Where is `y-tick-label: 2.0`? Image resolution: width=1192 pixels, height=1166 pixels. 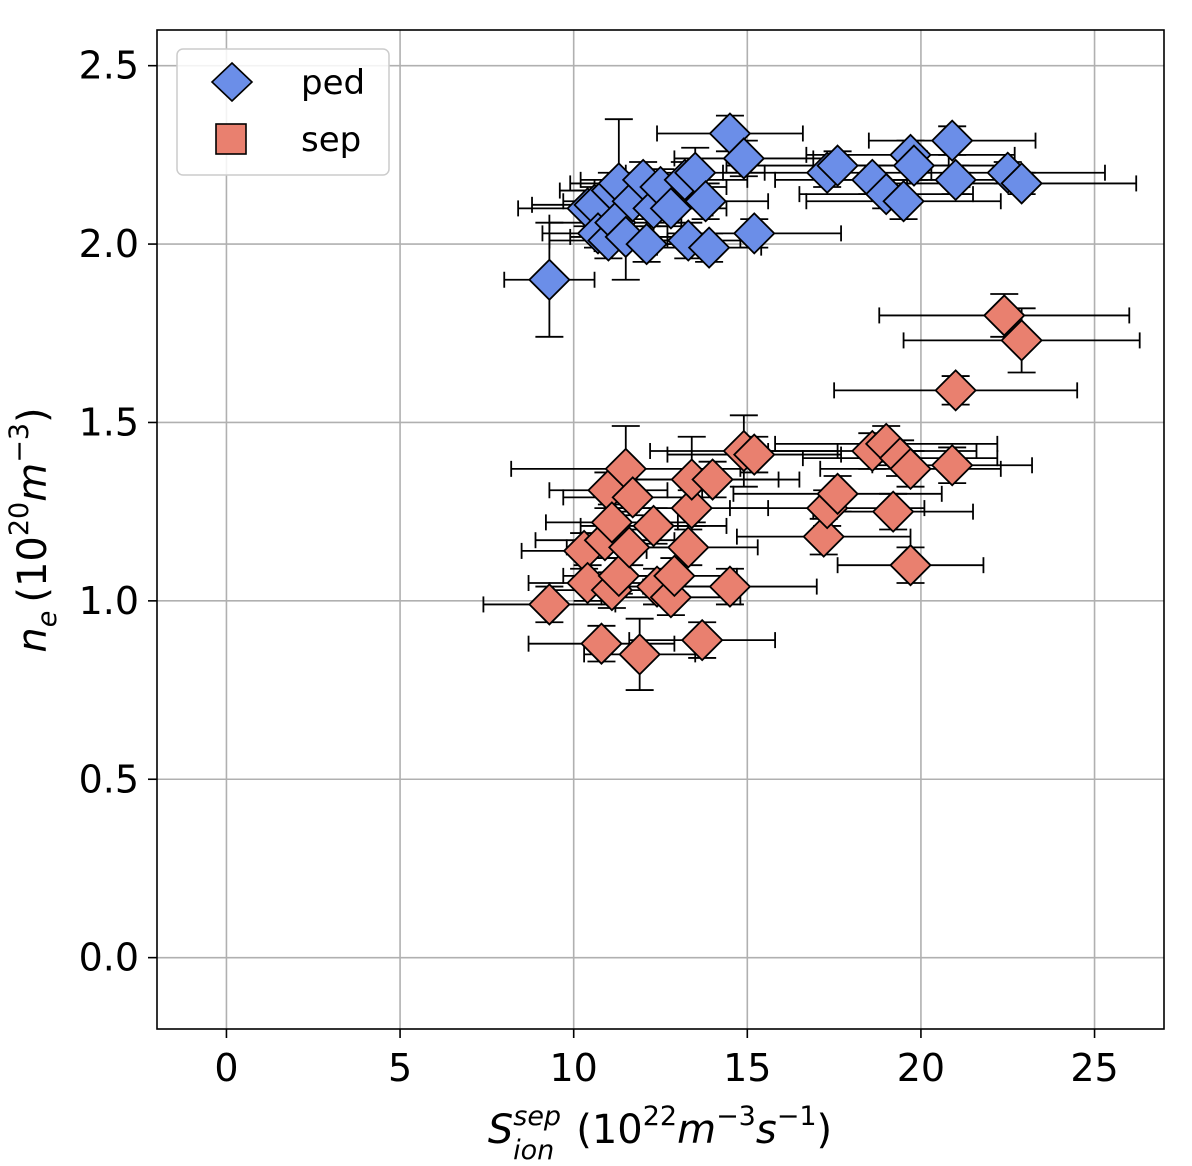
y-tick-label: 2.0 is located at coordinates (109, 244).